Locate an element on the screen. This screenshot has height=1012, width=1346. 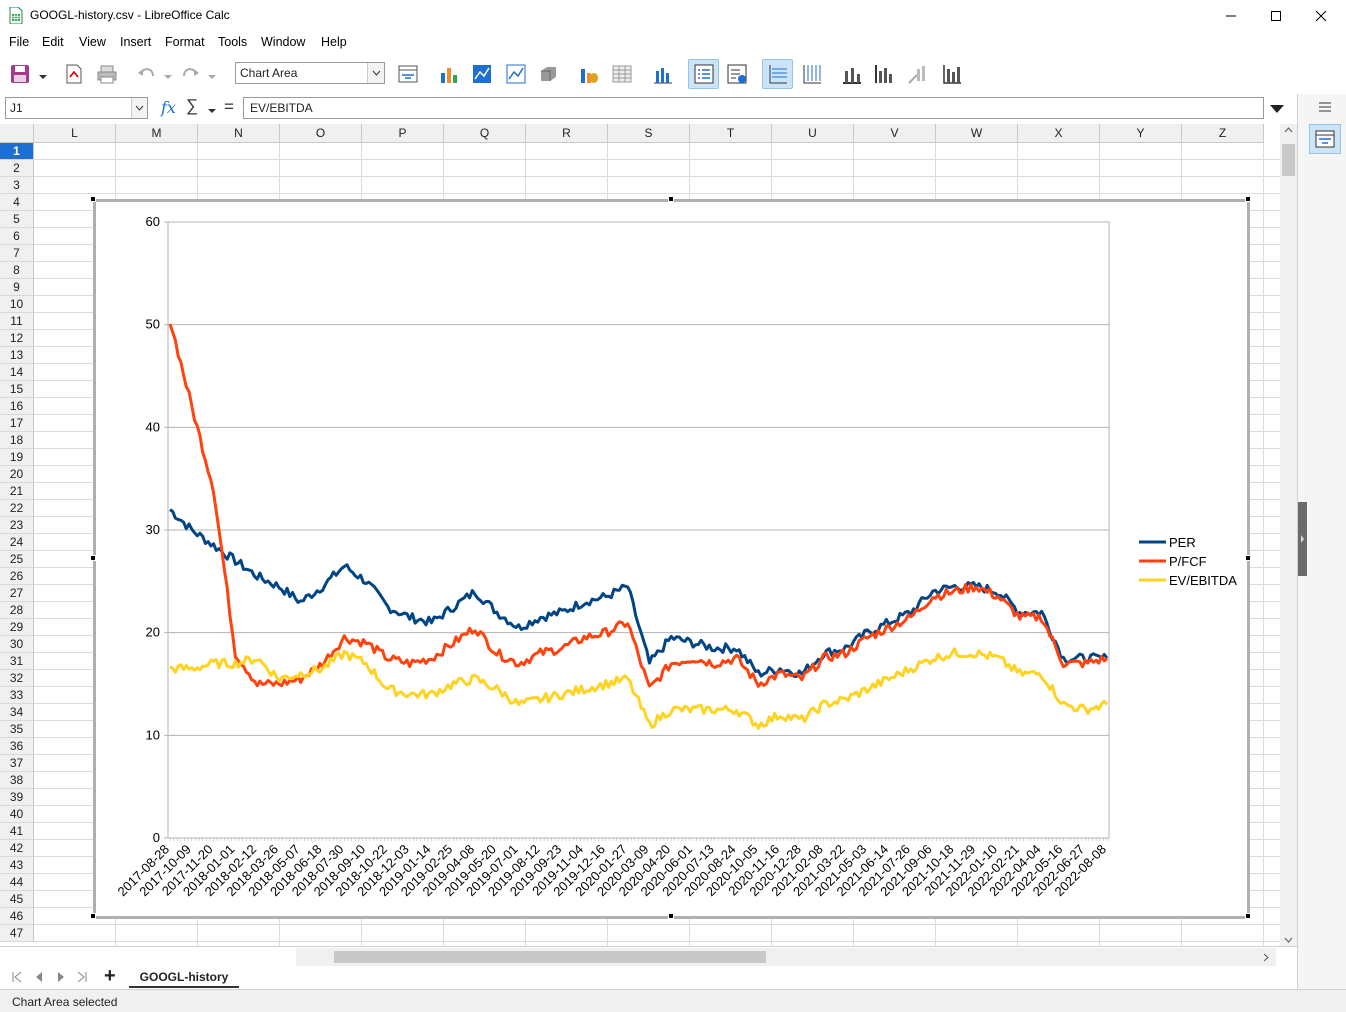
menu-view: View is located at coordinates (92, 42).